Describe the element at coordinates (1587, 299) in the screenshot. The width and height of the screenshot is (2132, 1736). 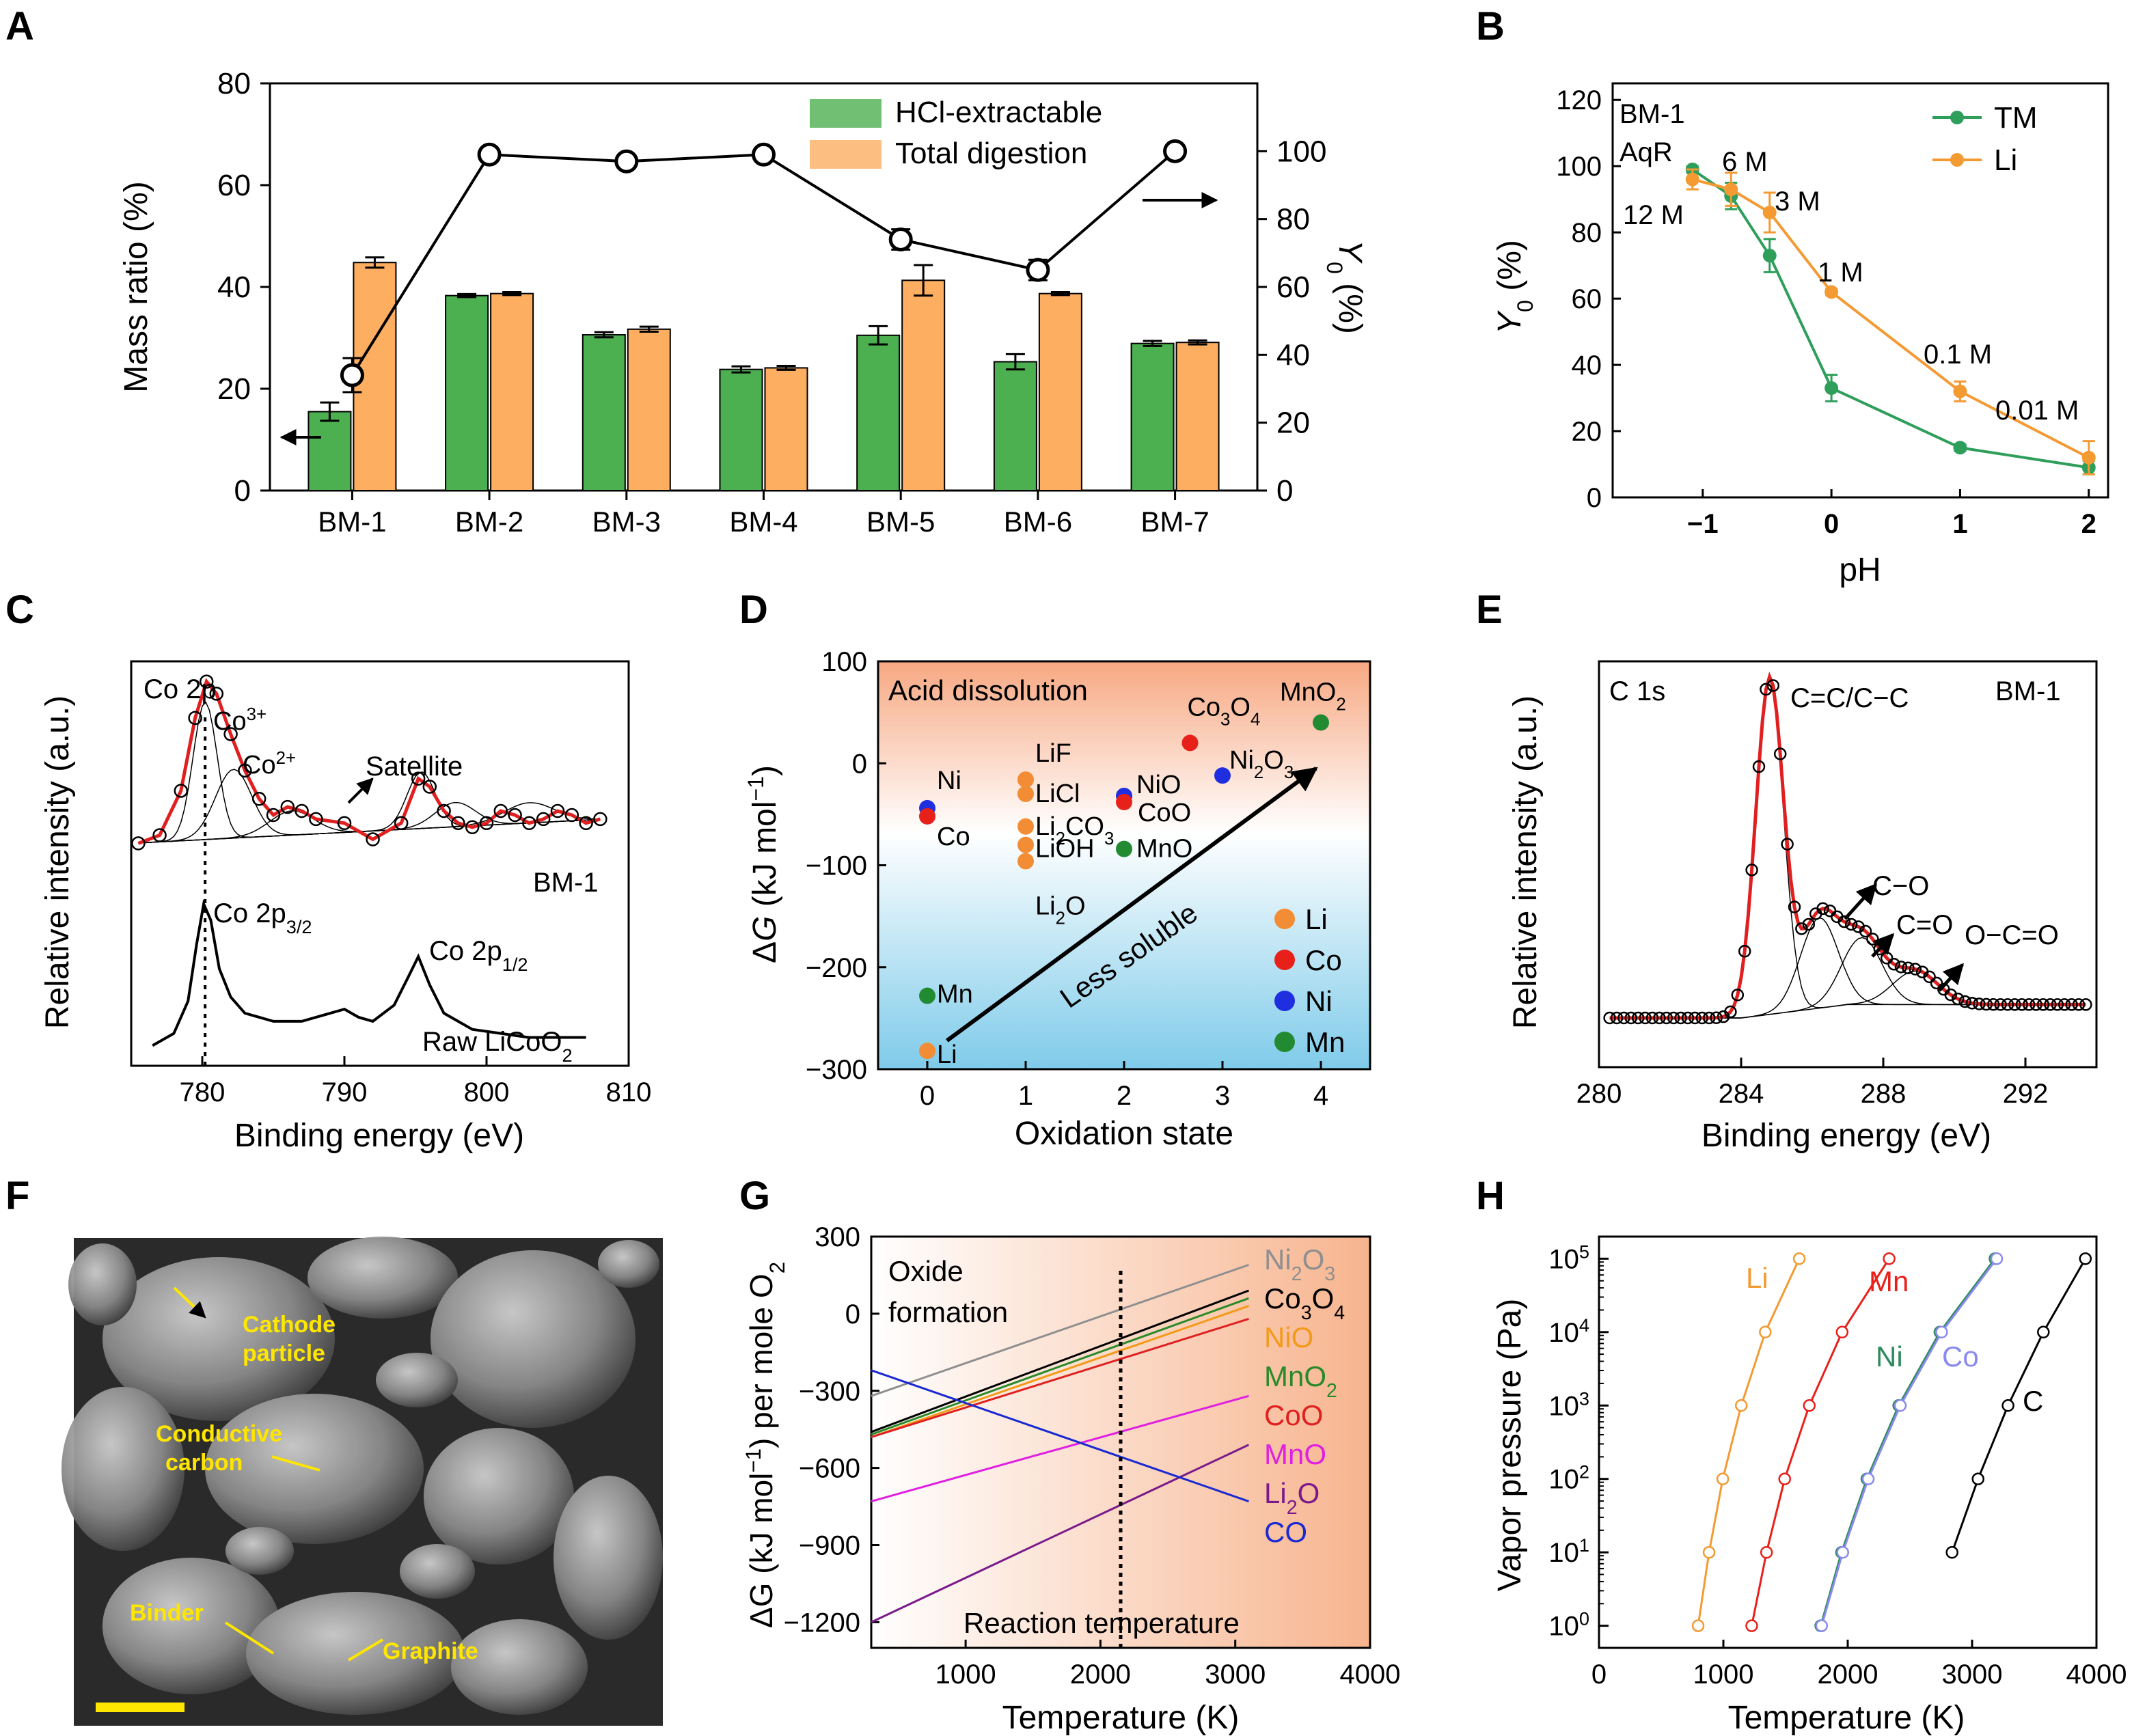
I see `y-tick-label: 60` at that location.